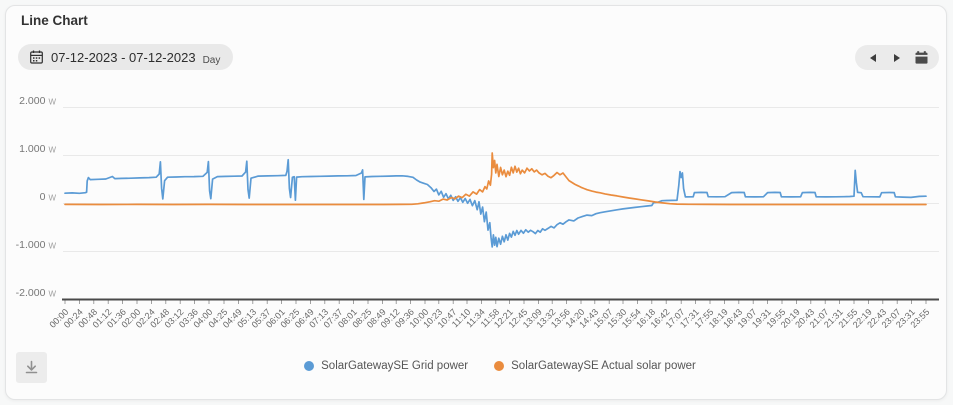 The image size is (953, 405). Describe the element at coordinates (36, 57) in the screenshot. I see `calendar-icon` at that location.